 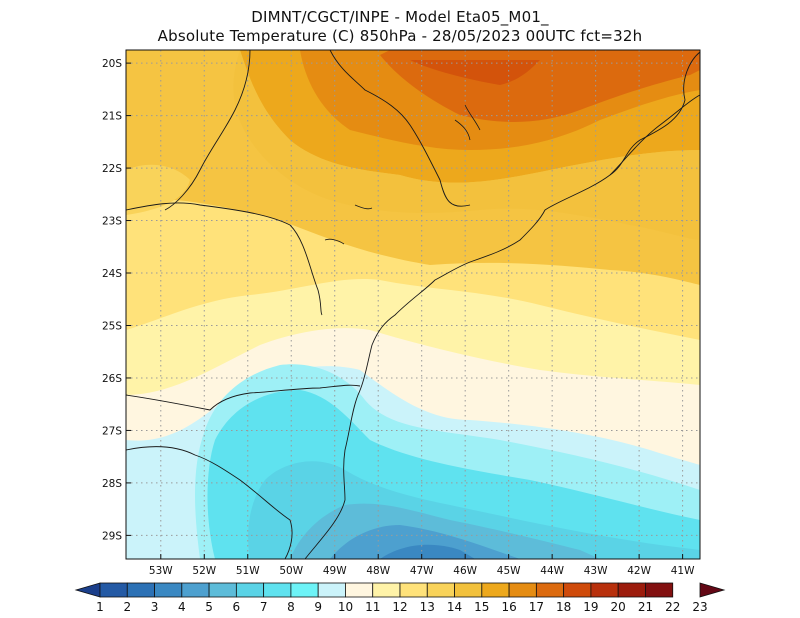 What do you see at coordinates (481, 607) in the screenshot?
I see `colorbar-label: 15` at bounding box center [481, 607].